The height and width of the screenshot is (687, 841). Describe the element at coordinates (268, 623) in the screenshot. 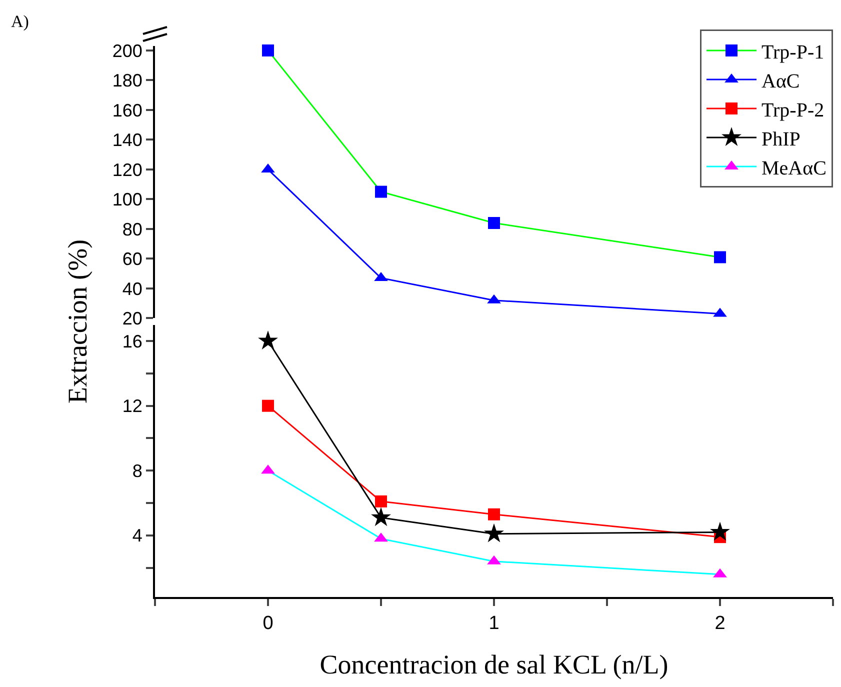

I see `x-tick-label: 0` at that location.